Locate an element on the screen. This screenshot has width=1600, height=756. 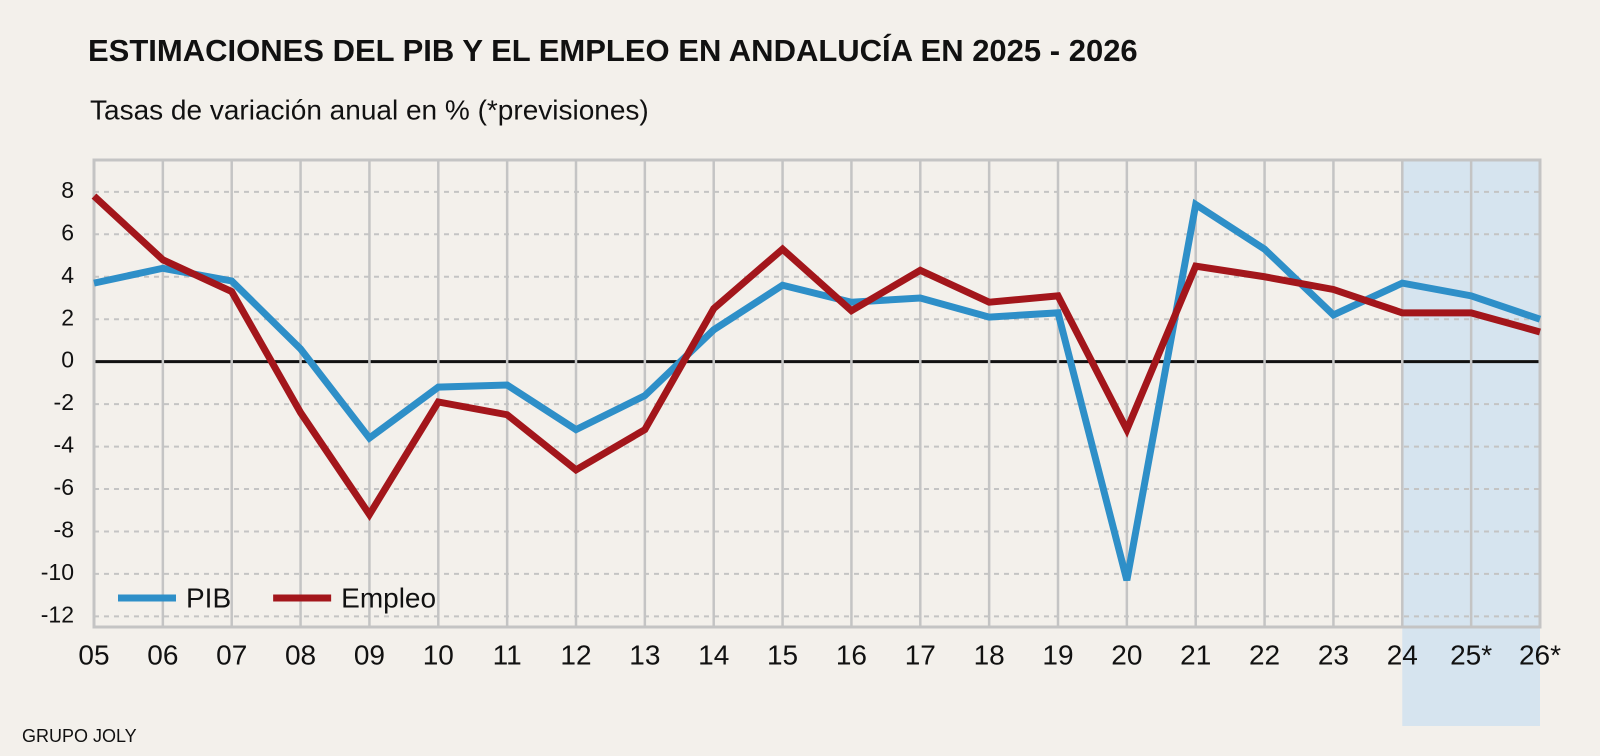
x-tick-label: 19 is located at coordinates (1057, 654).